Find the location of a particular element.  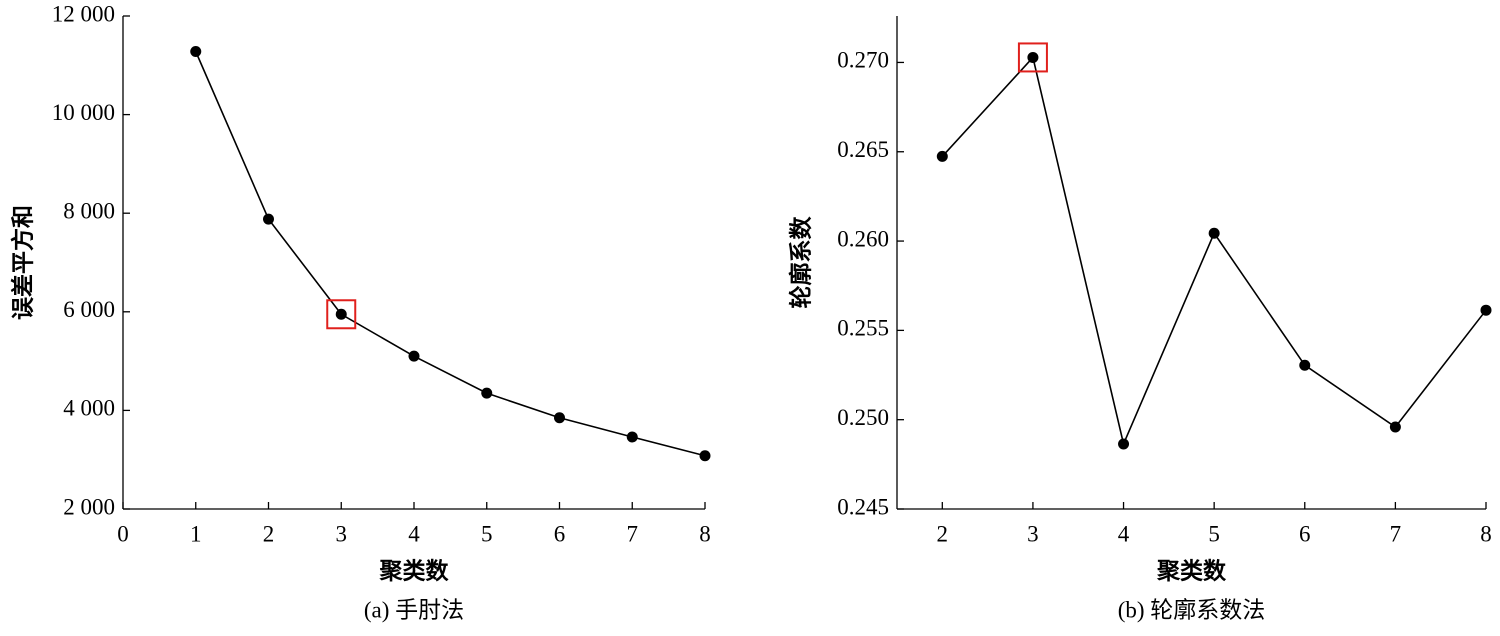

x-tick-label: 1 is located at coordinates (196, 533).